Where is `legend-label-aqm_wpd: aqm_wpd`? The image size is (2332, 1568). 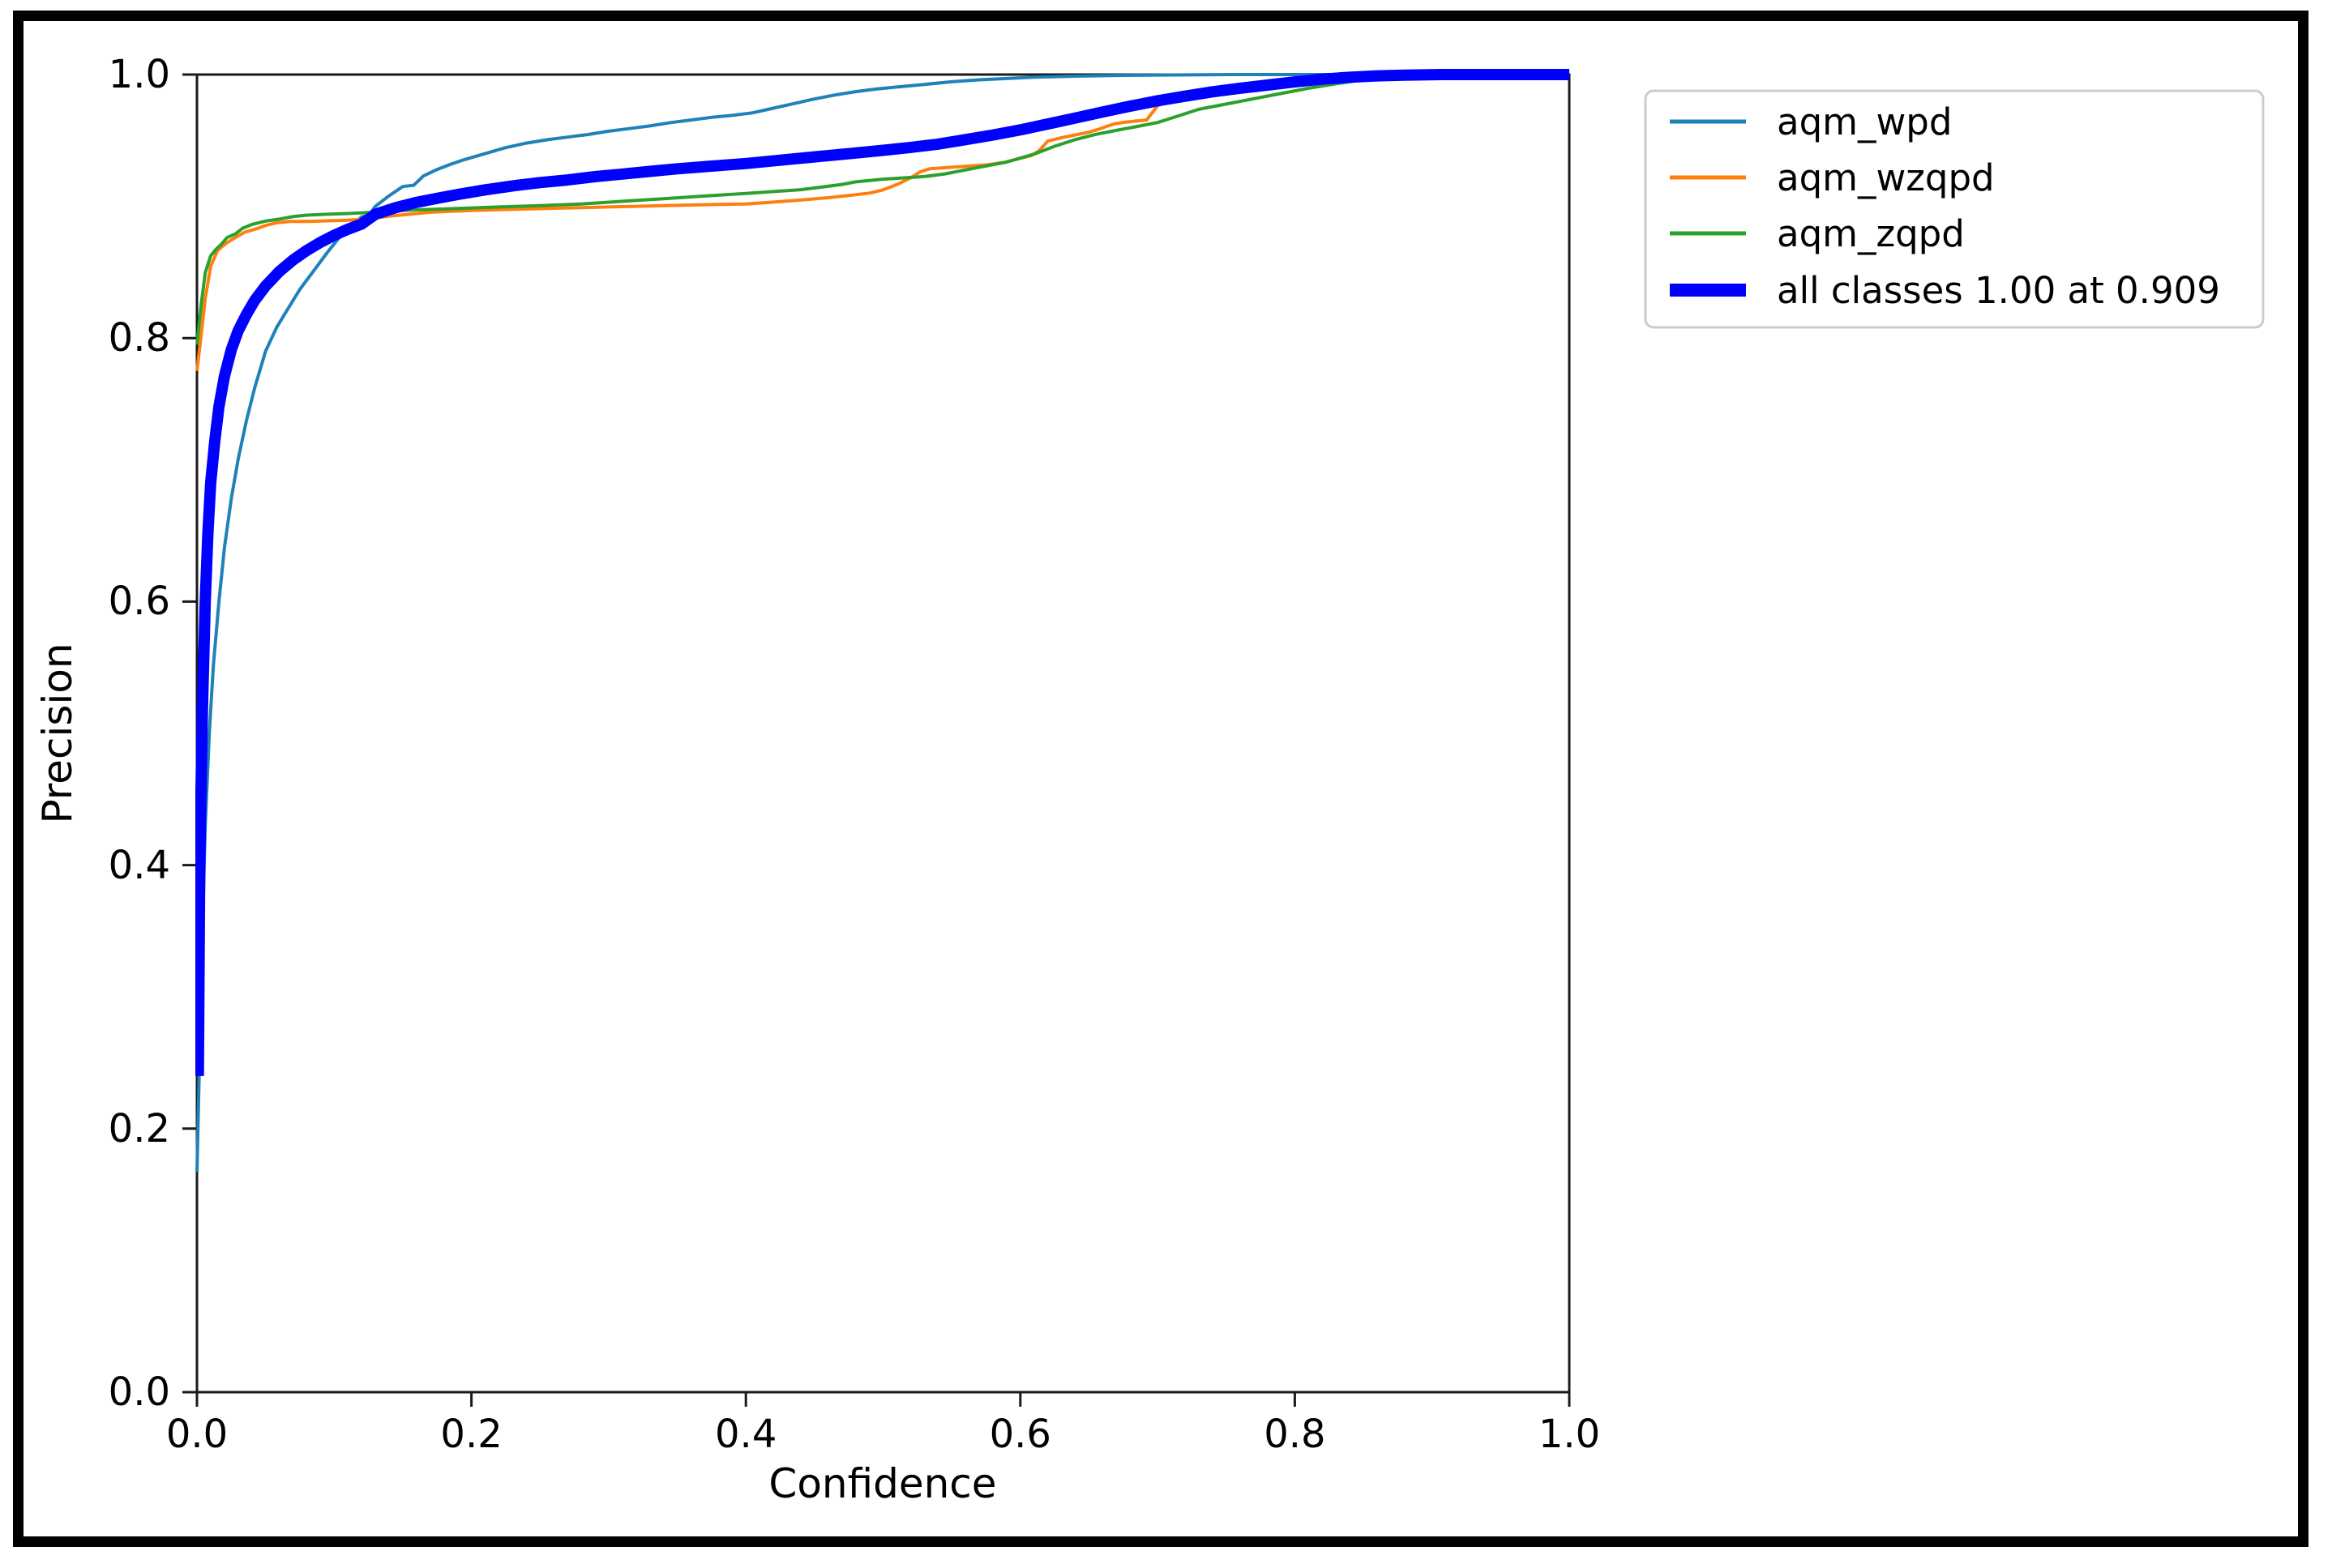 legend-label-aqm_wpd: aqm_wpd is located at coordinates (1864, 121).